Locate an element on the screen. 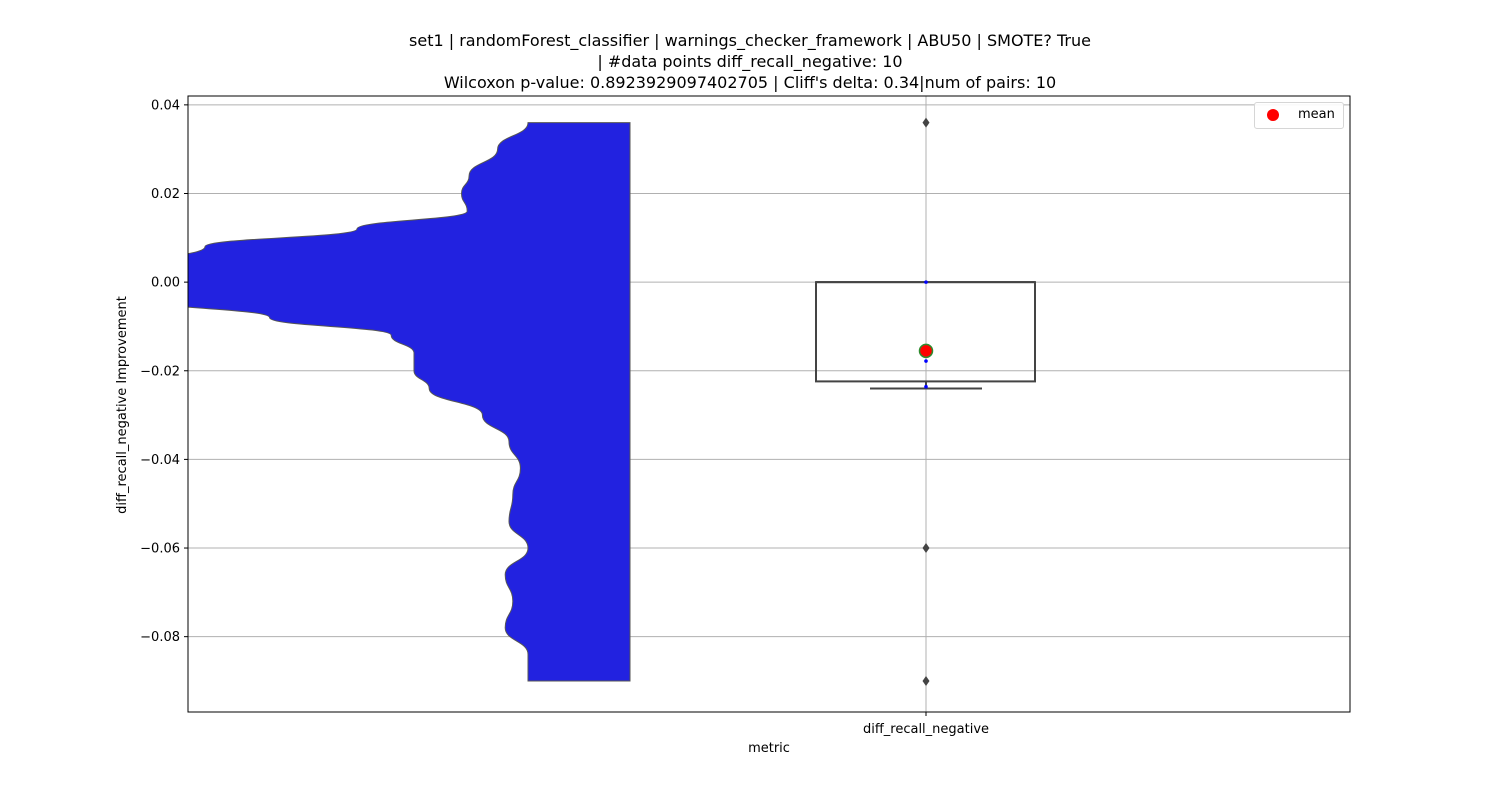  y-tick-label: −0.06 is located at coordinates (160, 549).